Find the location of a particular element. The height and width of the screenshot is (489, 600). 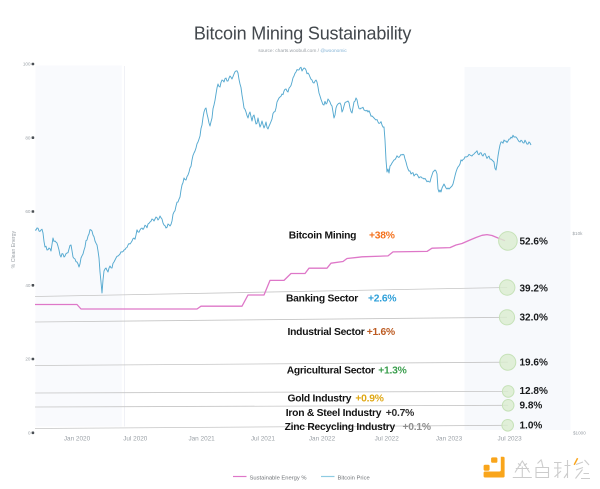

svg-text: Iron & Steel Industry is located at coordinates (334, 413).